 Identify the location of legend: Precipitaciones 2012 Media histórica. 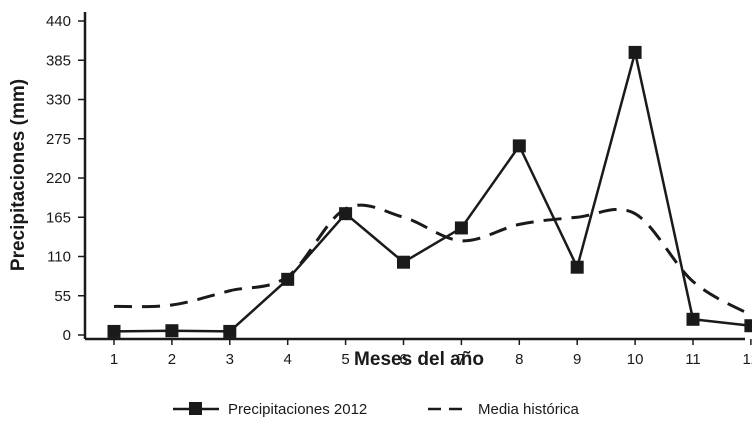
(376, 409).